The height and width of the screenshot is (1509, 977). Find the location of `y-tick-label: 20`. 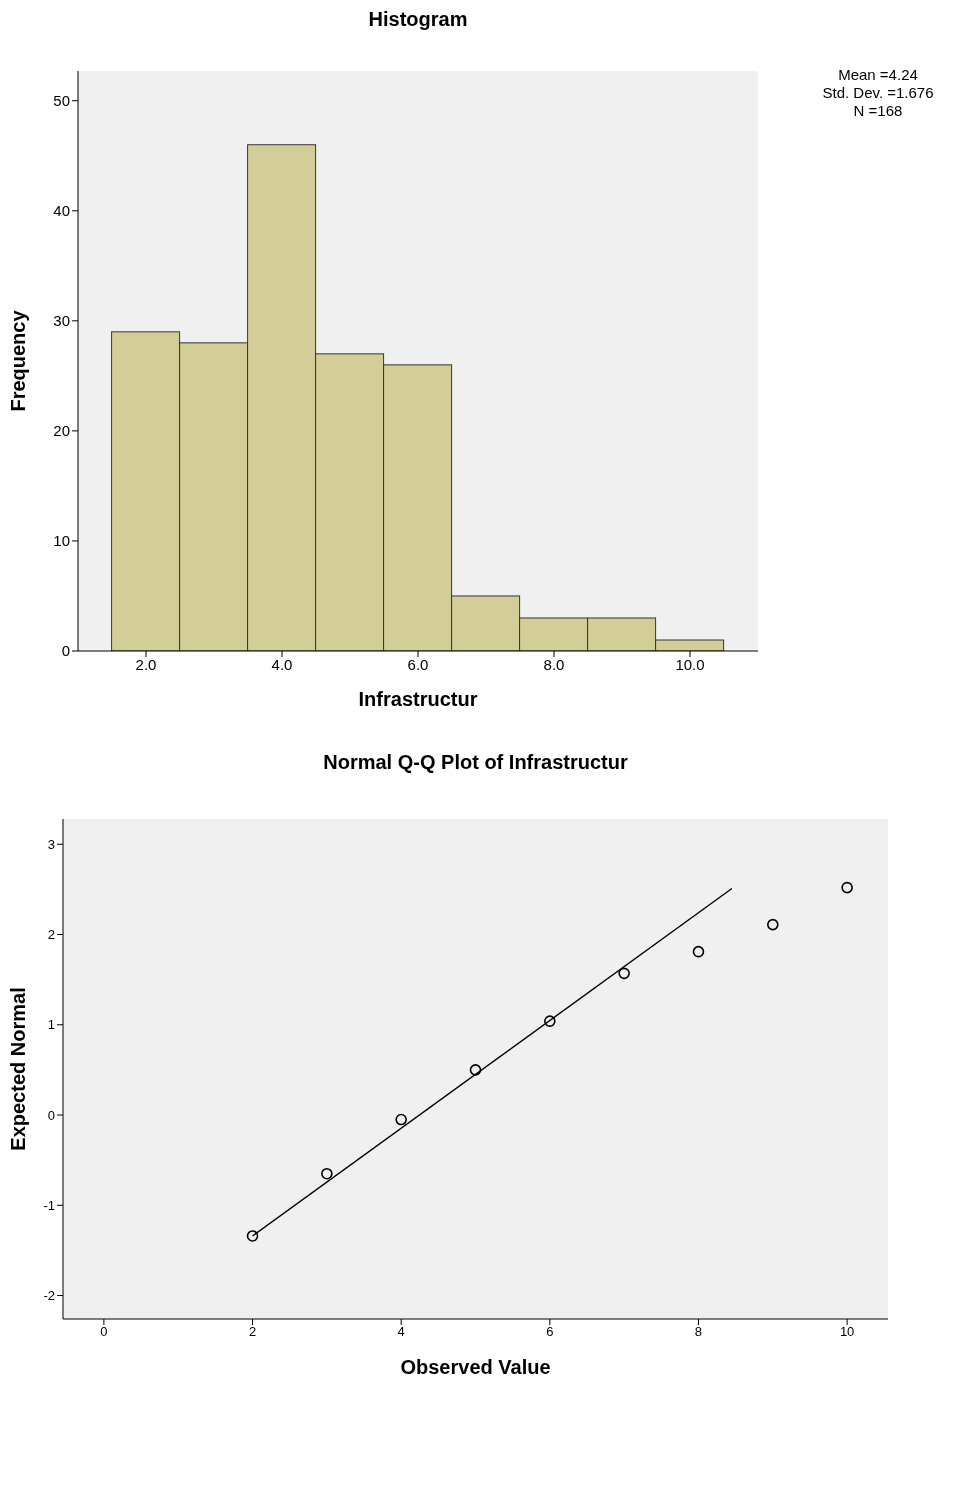

y-tick-label: 20 is located at coordinates (61, 431).